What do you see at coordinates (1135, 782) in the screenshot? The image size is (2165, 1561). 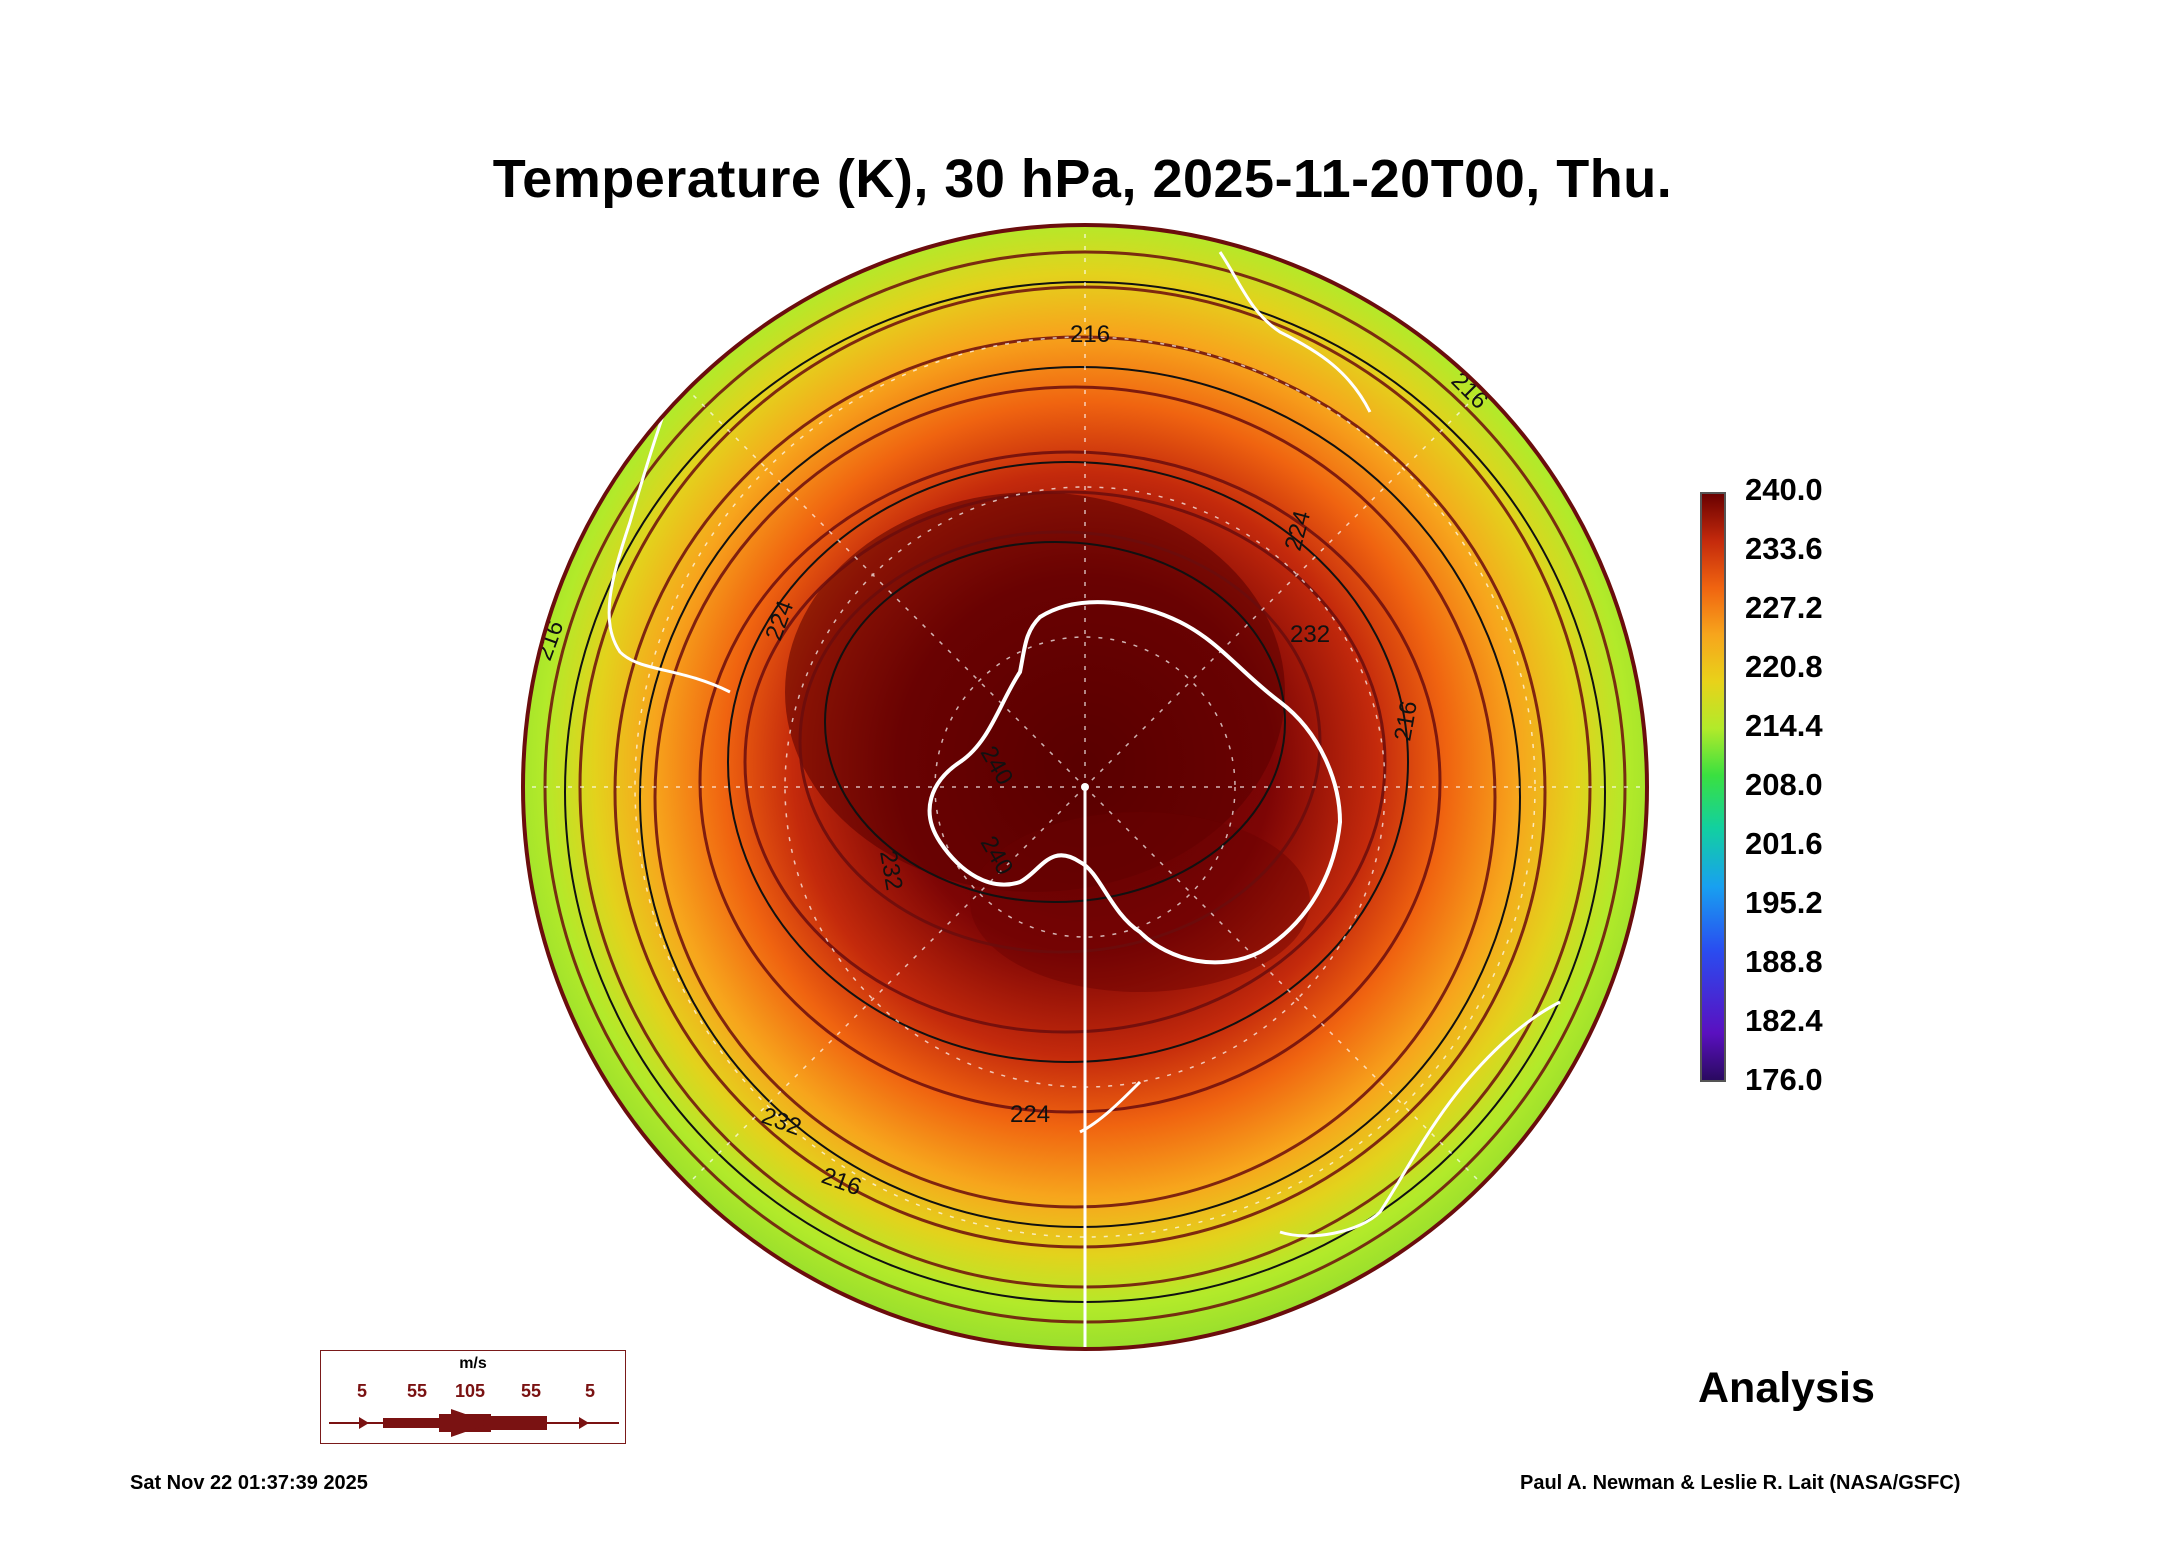 I see `antarctica-coastline` at bounding box center [1135, 782].